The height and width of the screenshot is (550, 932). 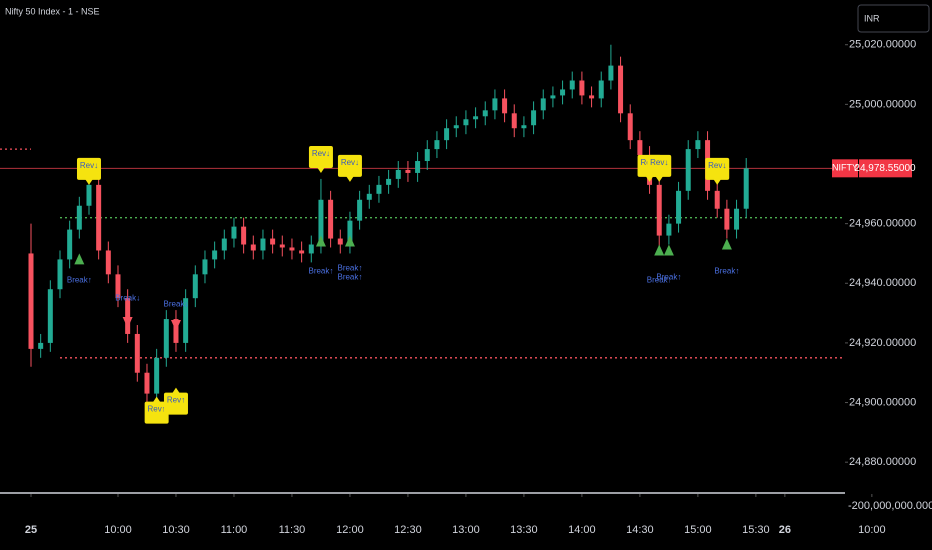 What do you see at coordinates (176, 530) in the screenshot?
I see `x-tick-label: 10:30` at bounding box center [176, 530].